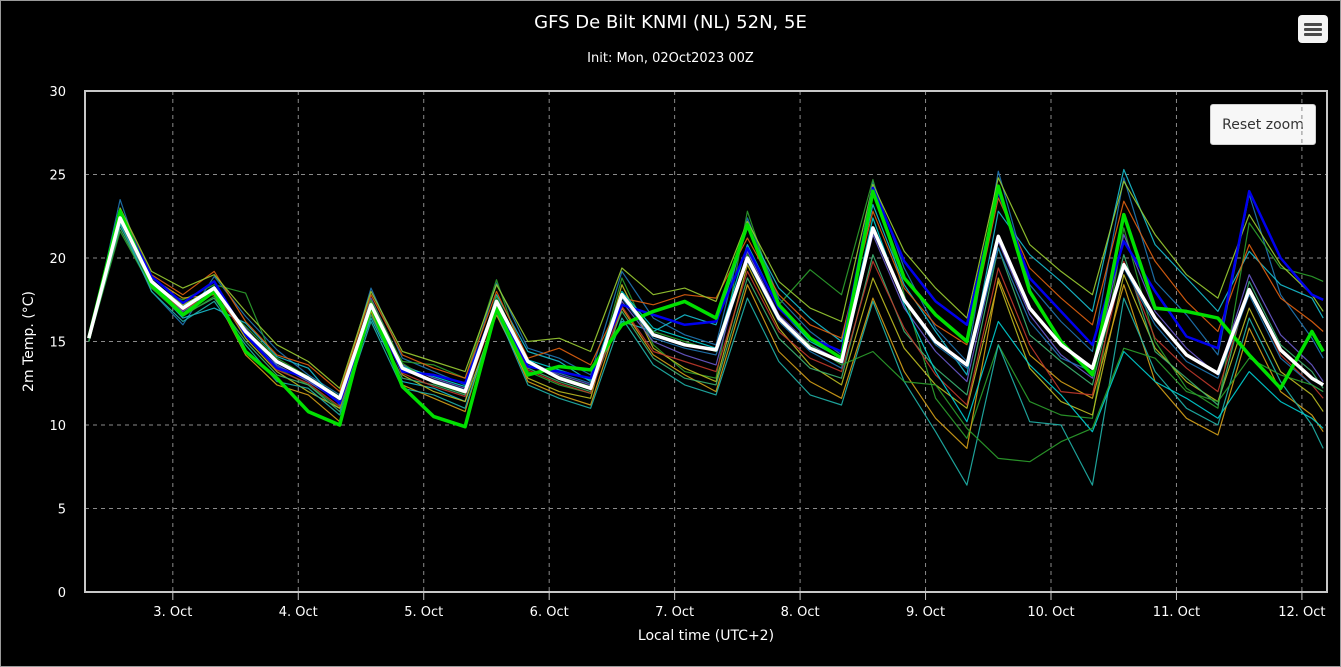 Image resolution: width=1341 pixels, height=667 pixels. I want to click on x-tick-label: 4. Oct, so click(298, 612).